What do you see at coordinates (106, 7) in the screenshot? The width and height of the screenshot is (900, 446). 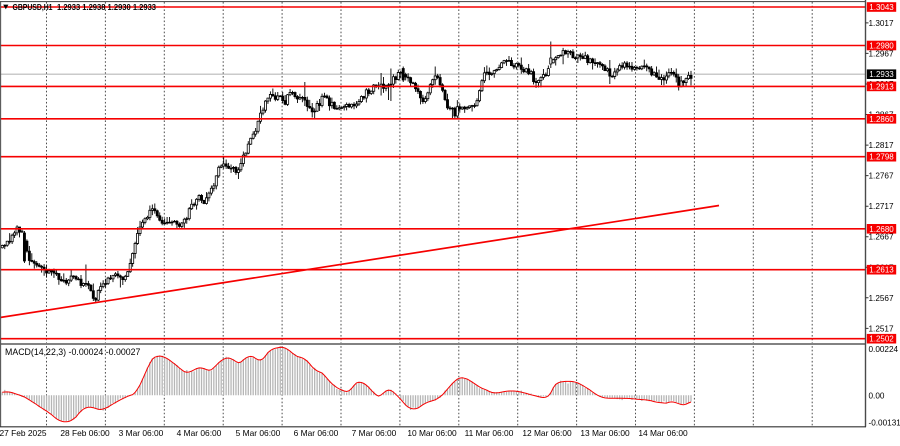 I see `svg-text: 1.2933 1.2938 1.2930 1.2933` at bounding box center [106, 7].